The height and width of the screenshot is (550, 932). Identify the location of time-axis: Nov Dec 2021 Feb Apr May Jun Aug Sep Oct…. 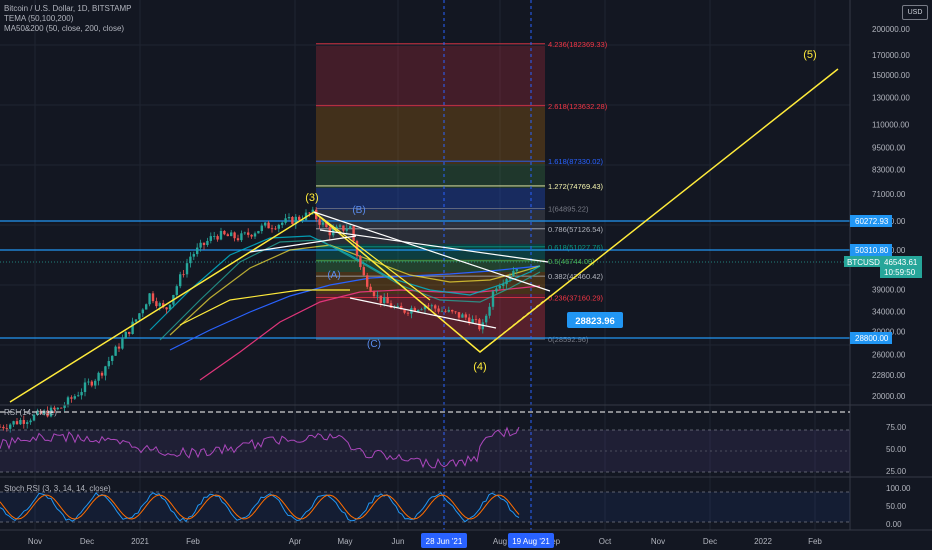
(425, 540).